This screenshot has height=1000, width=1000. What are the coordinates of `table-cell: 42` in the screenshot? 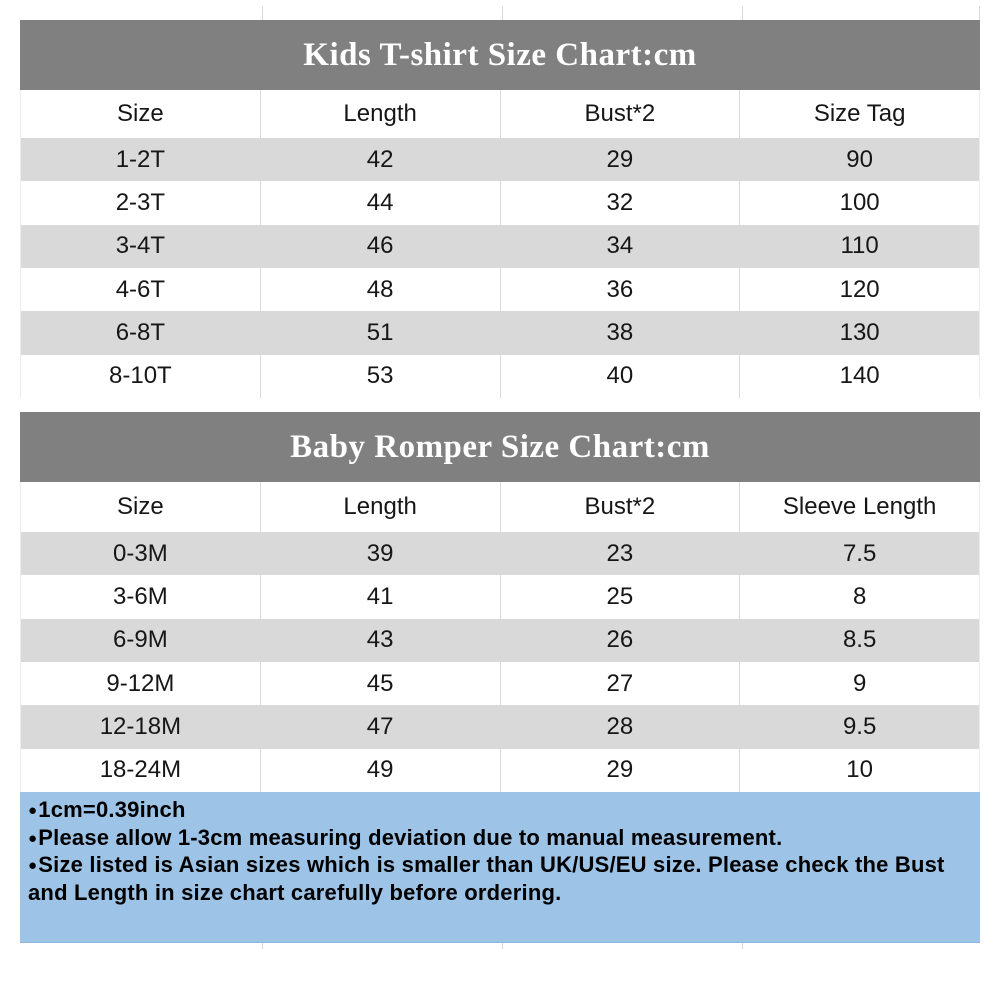 It's located at (379, 160).